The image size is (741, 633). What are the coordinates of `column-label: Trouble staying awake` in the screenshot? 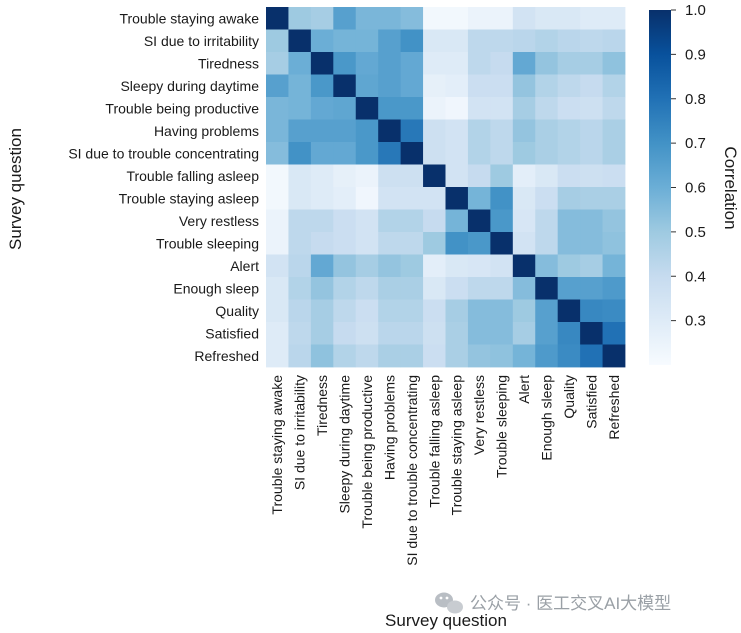 It's located at (277, 445).